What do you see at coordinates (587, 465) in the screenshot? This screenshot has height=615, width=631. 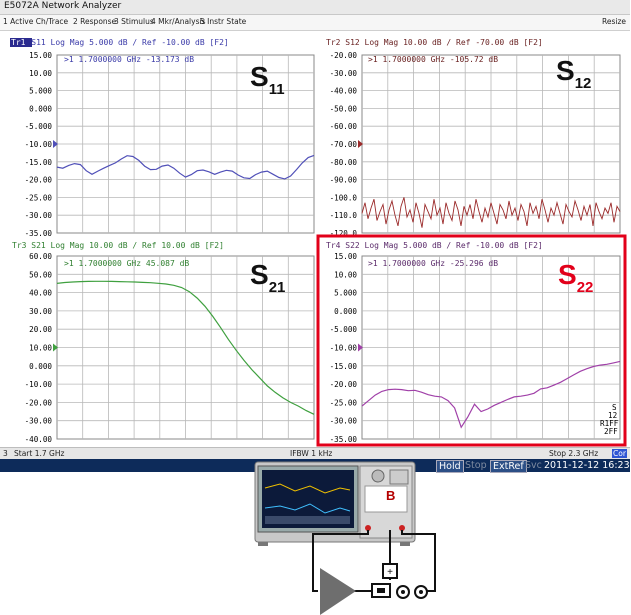 I see `date-time: 2011-12-12 16:23` at bounding box center [587, 465].